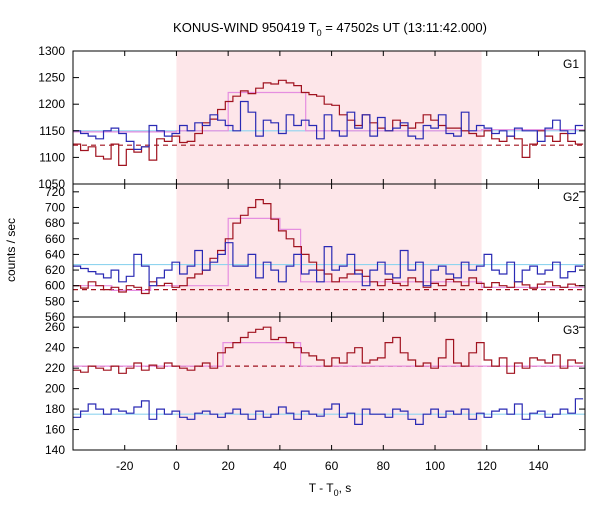  What do you see at coordinates (51, 104) in the screenshot?
I see `y-tick-label: 1200` at bounding box center [51, 104].